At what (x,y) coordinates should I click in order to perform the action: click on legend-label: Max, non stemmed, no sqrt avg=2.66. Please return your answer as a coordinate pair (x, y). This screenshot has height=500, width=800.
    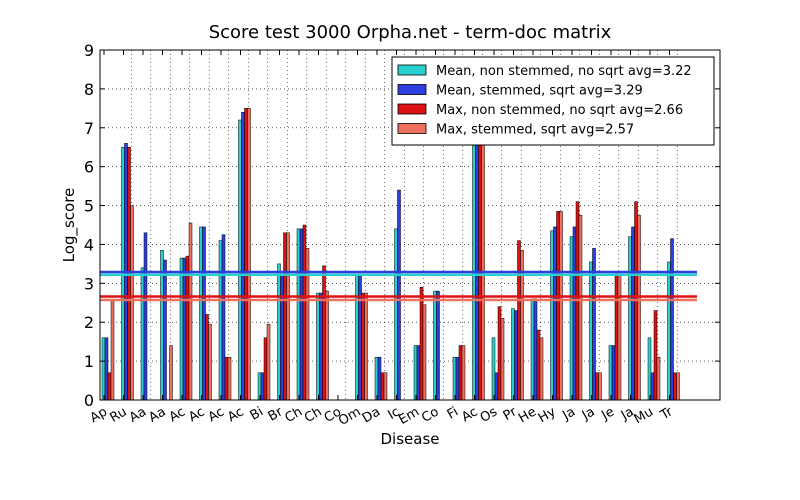
    Looking at the image, I should click on (559, 110).